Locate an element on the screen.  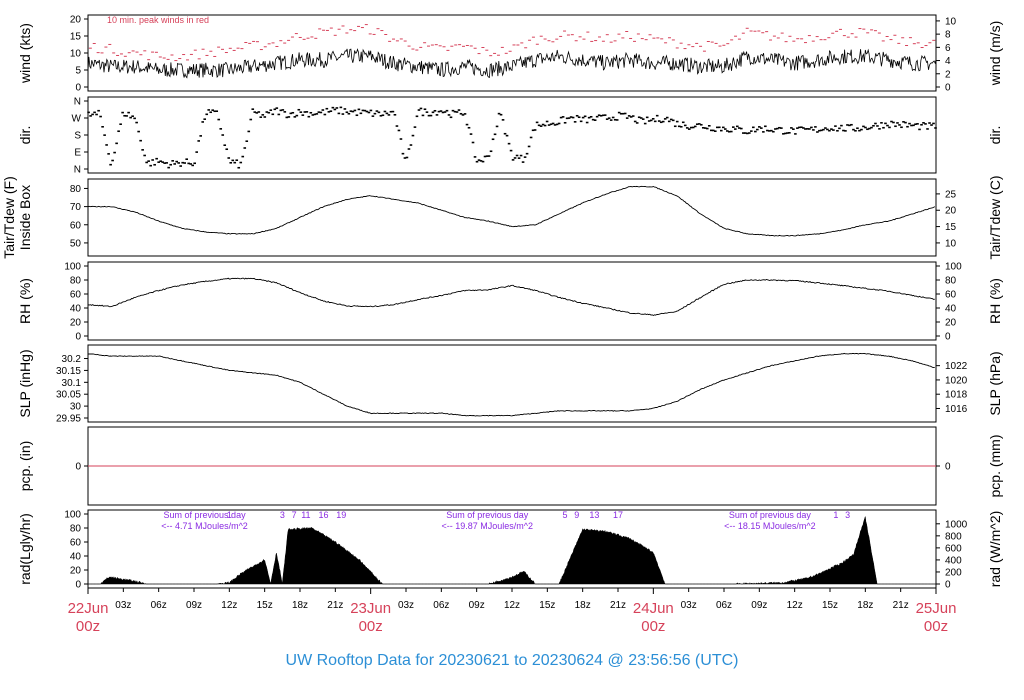
pcp-ytick-label-right: 0 is located at coordinates (948, 467).